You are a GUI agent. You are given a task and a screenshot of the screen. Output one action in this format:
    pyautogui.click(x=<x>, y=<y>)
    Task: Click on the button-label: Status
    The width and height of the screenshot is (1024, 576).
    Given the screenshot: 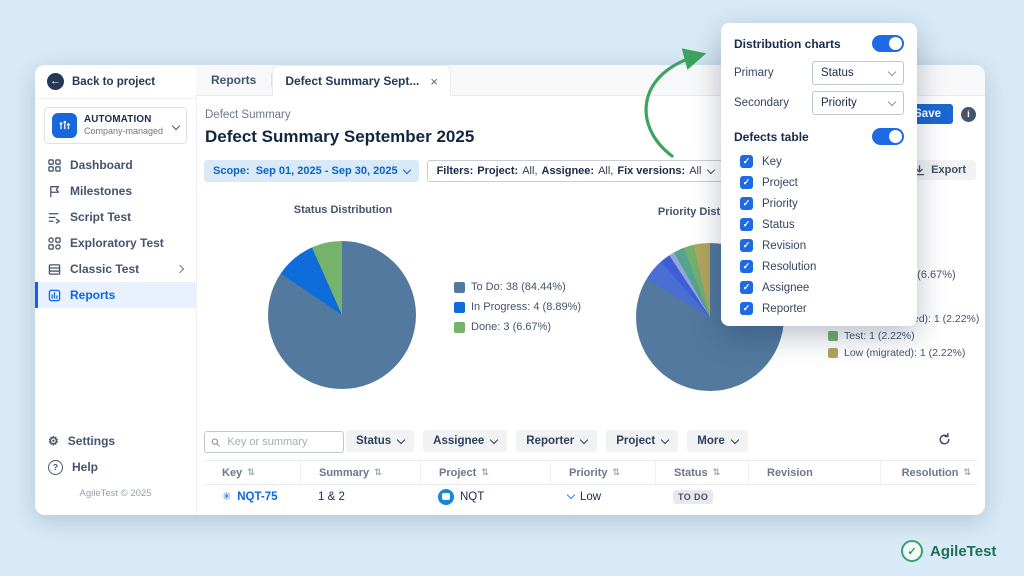 What is the action you would take?
    pyautogui.click(x=374, y=441)
    